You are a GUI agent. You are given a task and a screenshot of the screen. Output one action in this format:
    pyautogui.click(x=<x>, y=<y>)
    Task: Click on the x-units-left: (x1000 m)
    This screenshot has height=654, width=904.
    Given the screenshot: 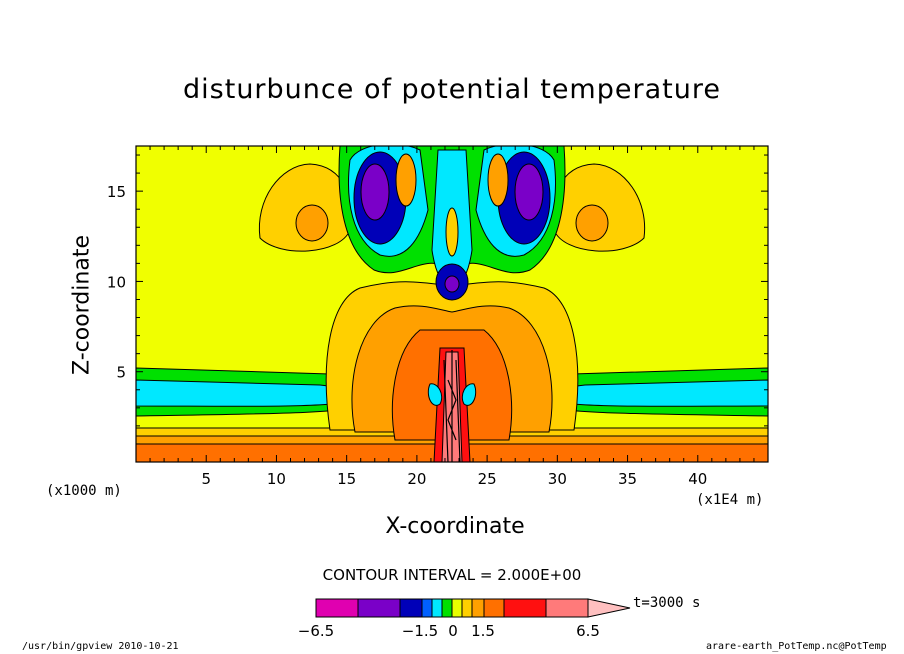 What is the action you would take?
    pyautogui.click(x=84, y=491)
    